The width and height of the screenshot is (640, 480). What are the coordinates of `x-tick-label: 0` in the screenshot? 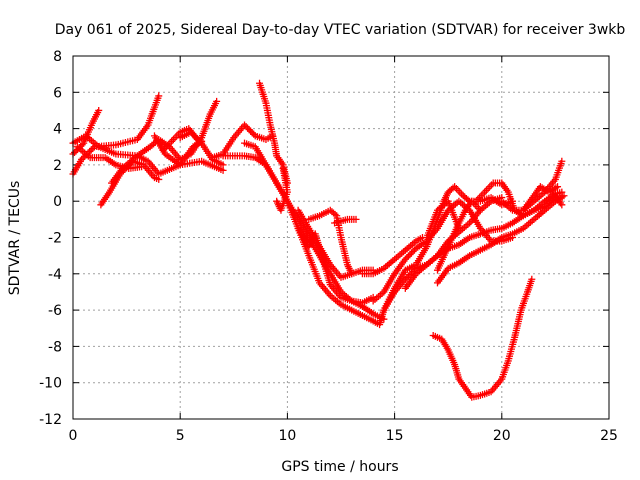 It's located at (73, 436).